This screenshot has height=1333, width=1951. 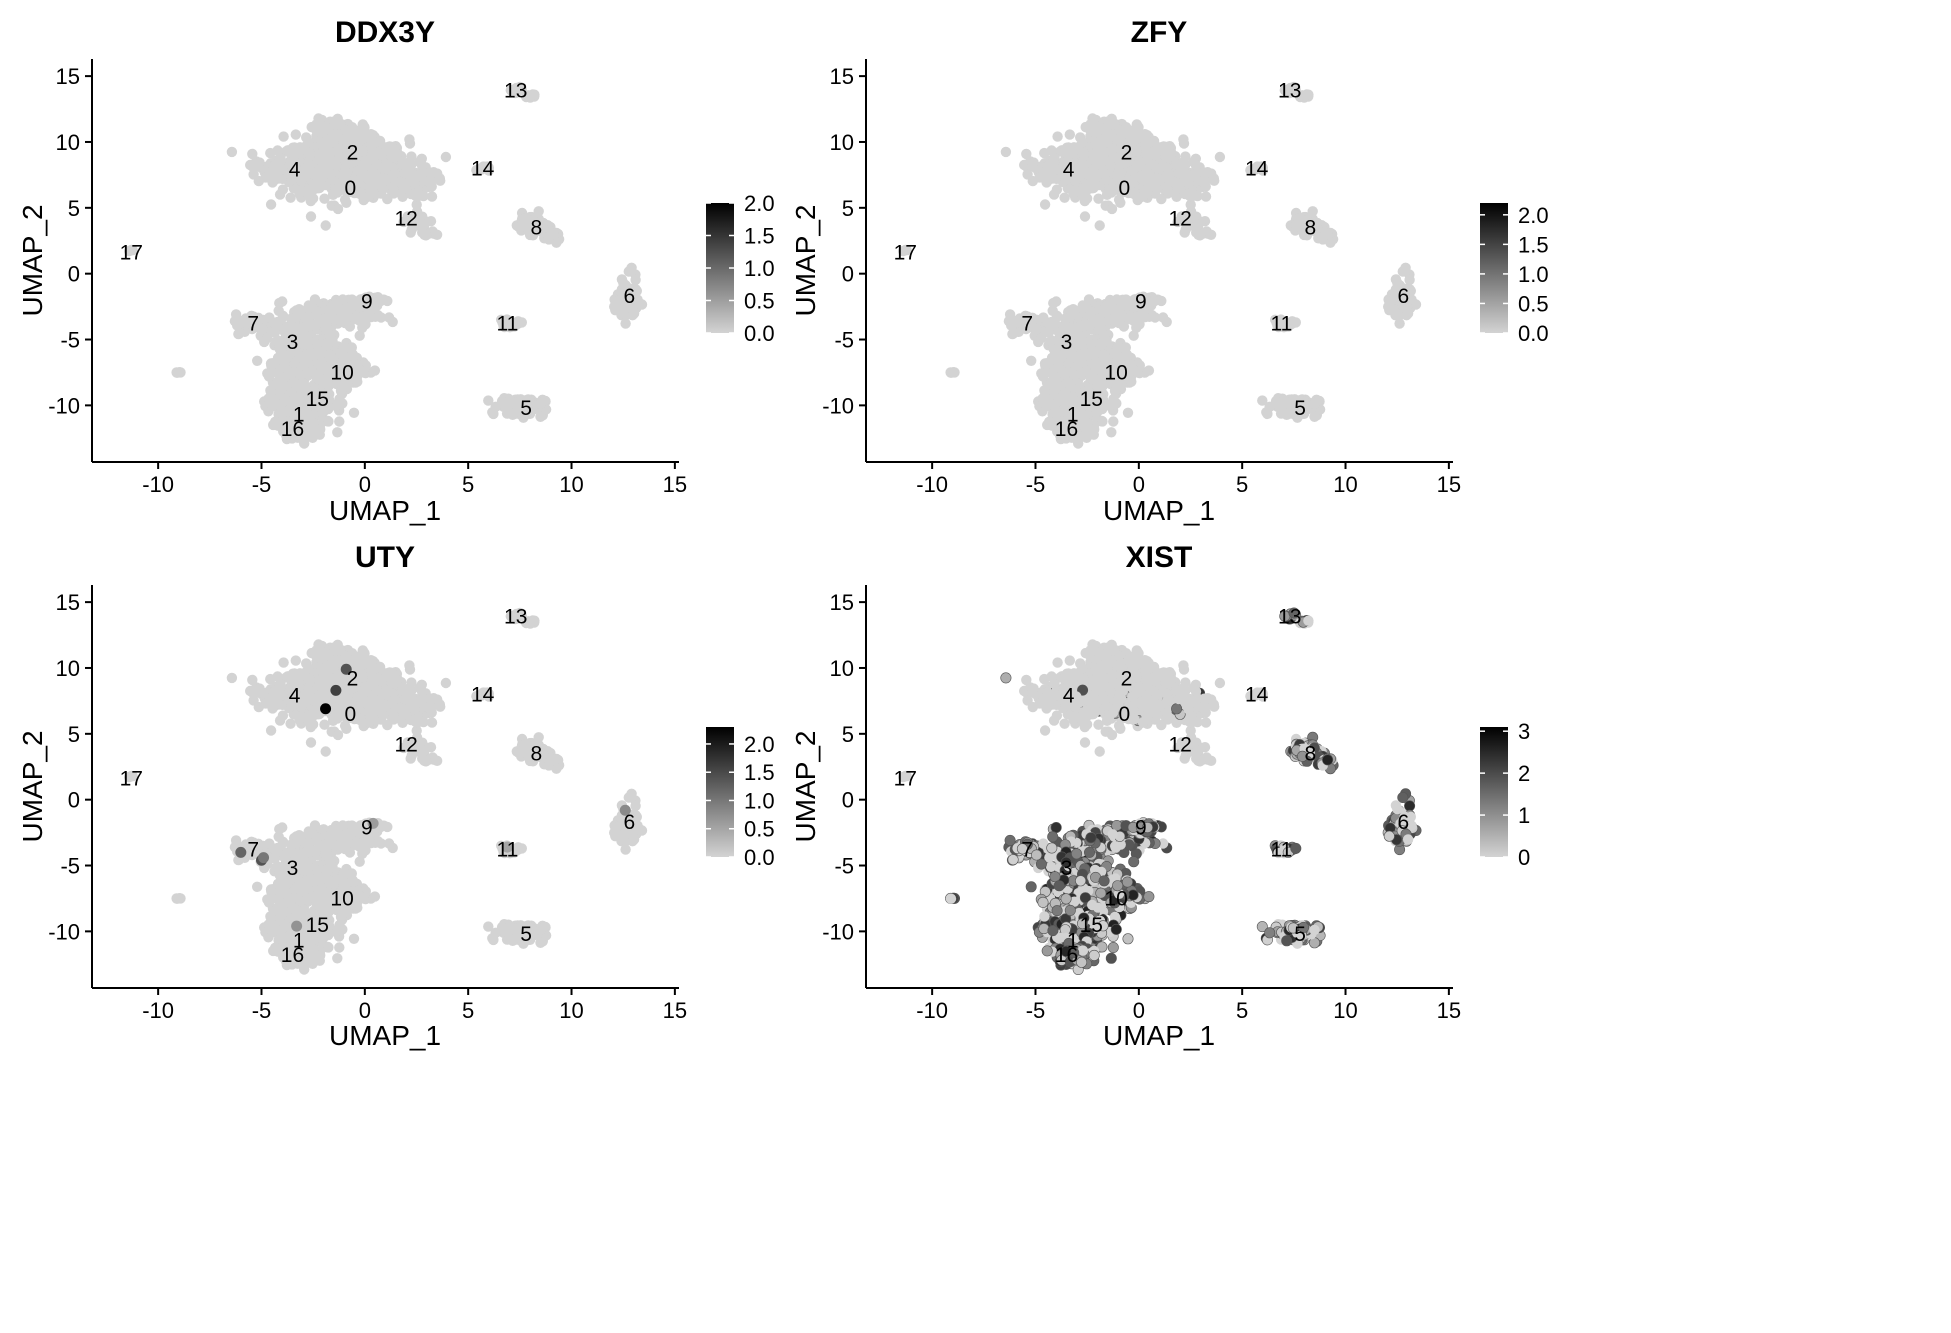 I want to click on x-tick-label: 5, so click(x=468, y=484).